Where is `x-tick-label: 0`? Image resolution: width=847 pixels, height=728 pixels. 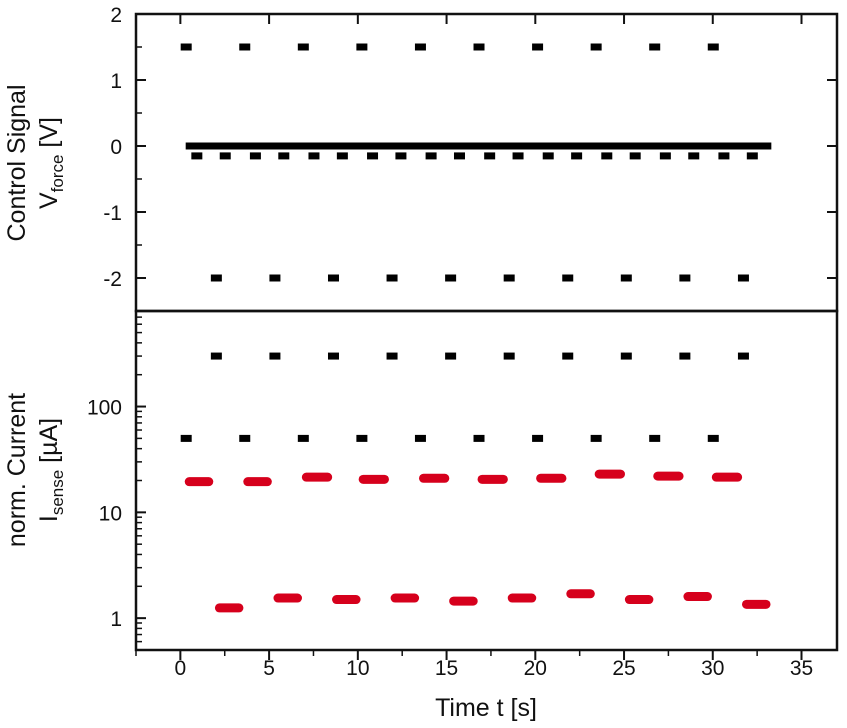 x-tick-label: 0 is located at coordinates (181, 668).